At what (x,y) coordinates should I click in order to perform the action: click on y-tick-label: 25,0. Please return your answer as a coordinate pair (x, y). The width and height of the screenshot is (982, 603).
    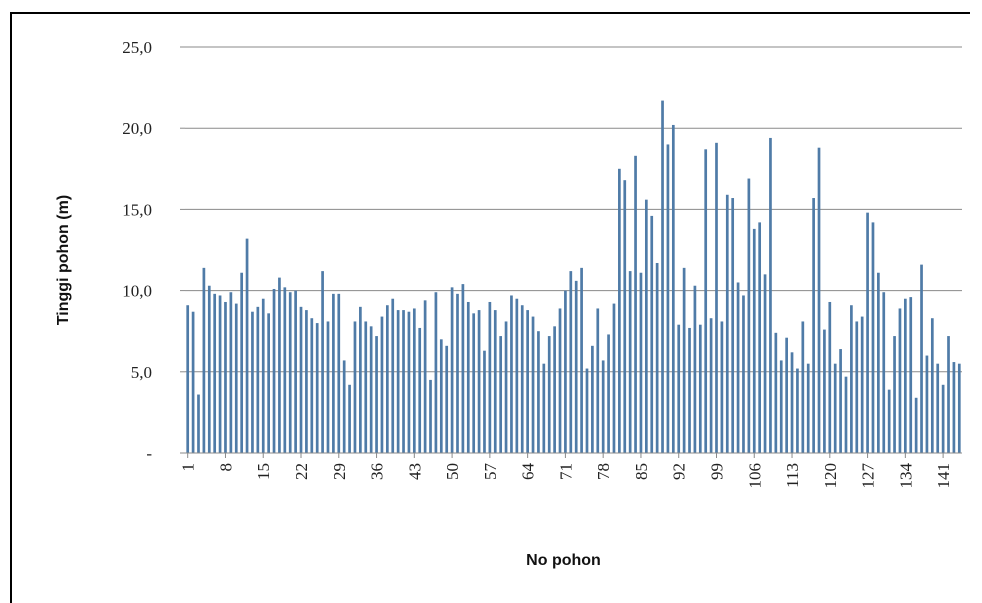
    Looking at the image, I should click on (137, 47).